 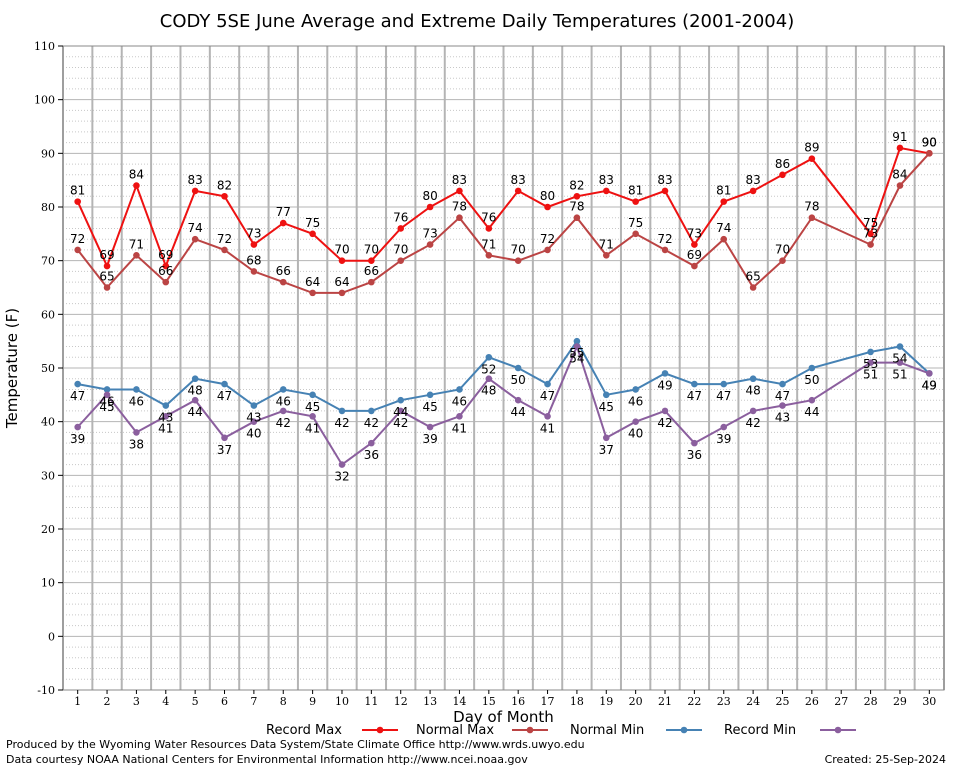 What do you see at coordinates (870, 223) in the screenshot?
I see `record-max-data-label: 75` at bounding box center [870, 223].